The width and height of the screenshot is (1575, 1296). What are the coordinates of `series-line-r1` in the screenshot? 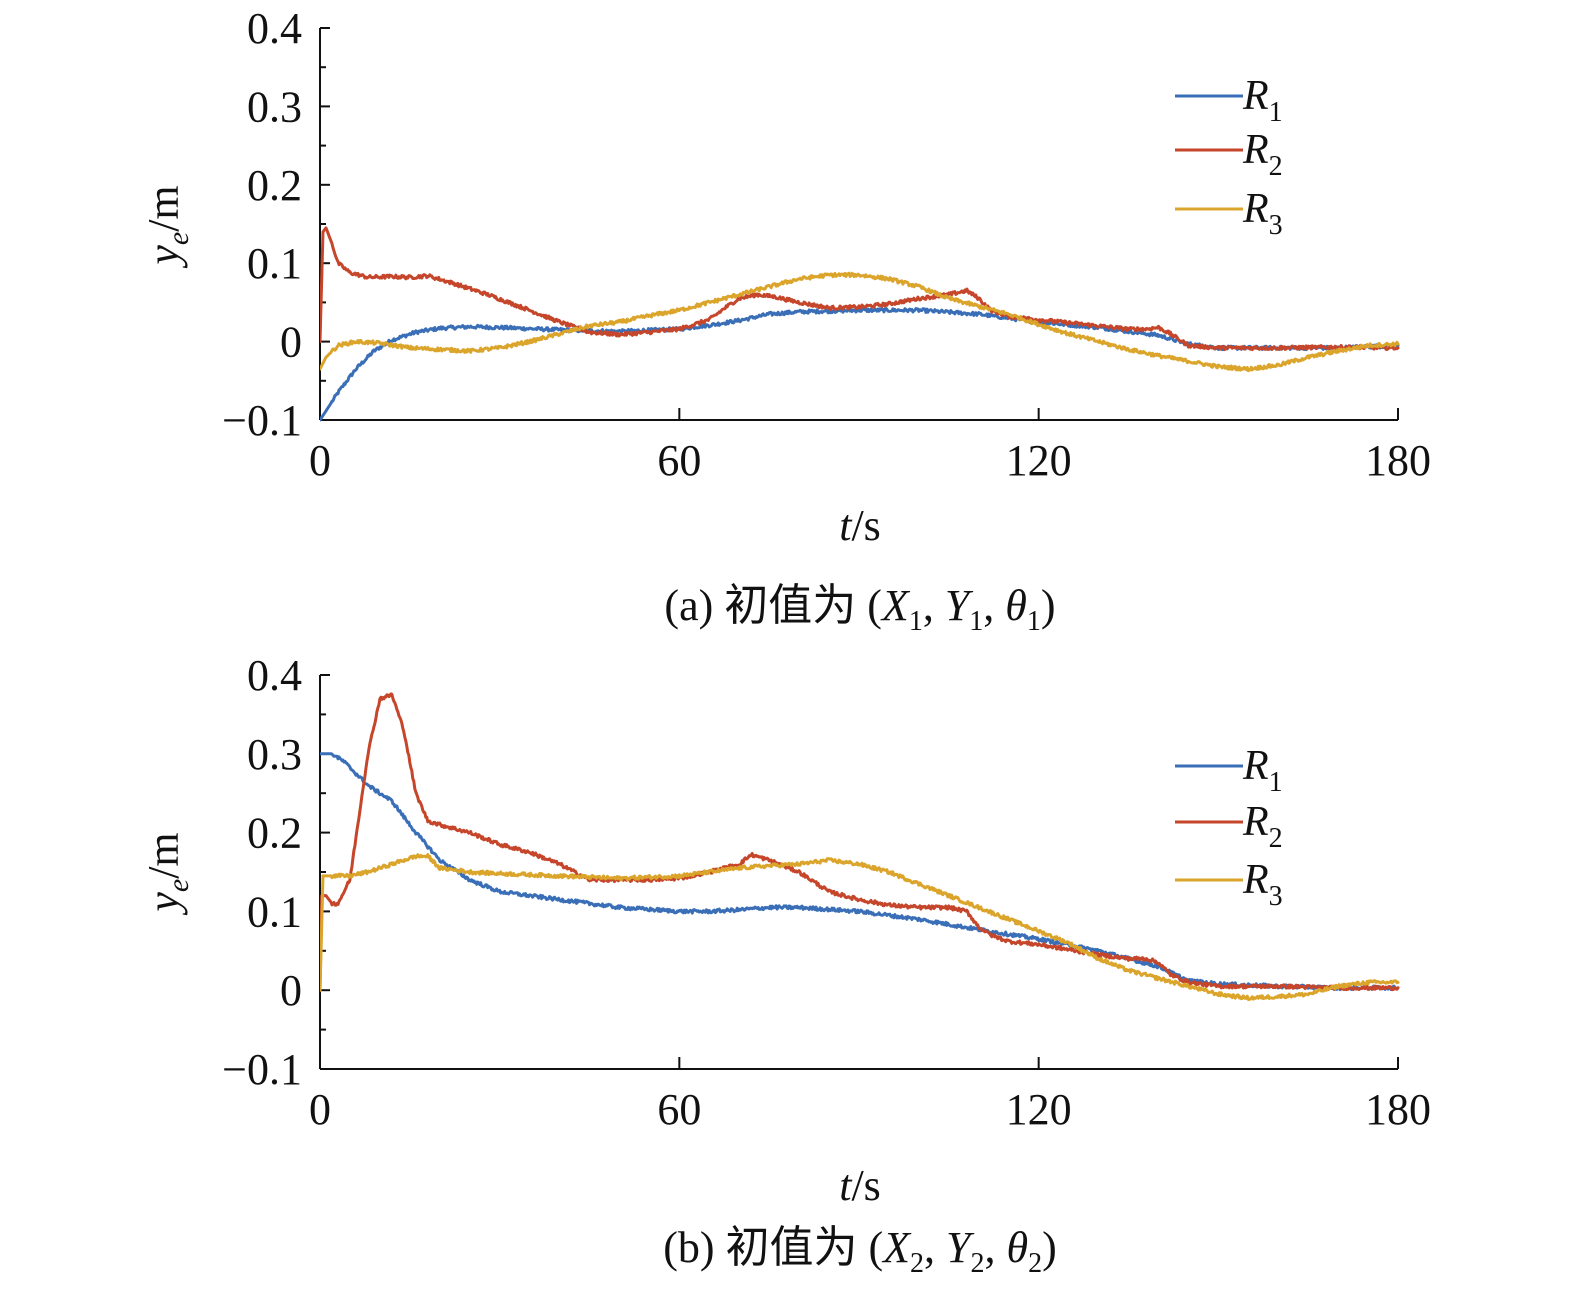 It's located at (860, 364).